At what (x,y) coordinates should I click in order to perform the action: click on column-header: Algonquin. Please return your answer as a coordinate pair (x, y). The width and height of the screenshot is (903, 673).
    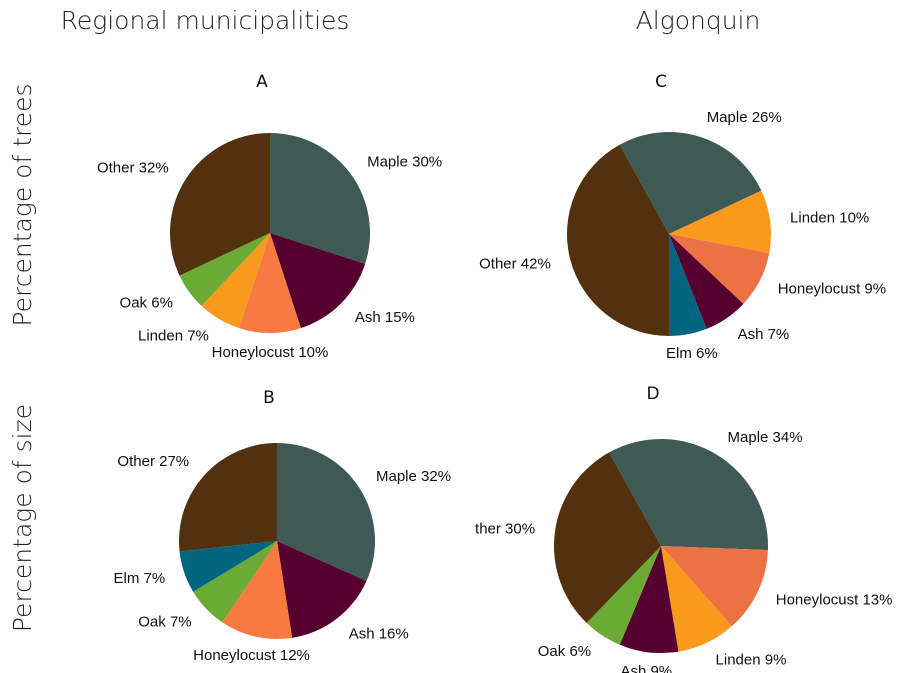
    Looking at the image, I should click on (698, 20).